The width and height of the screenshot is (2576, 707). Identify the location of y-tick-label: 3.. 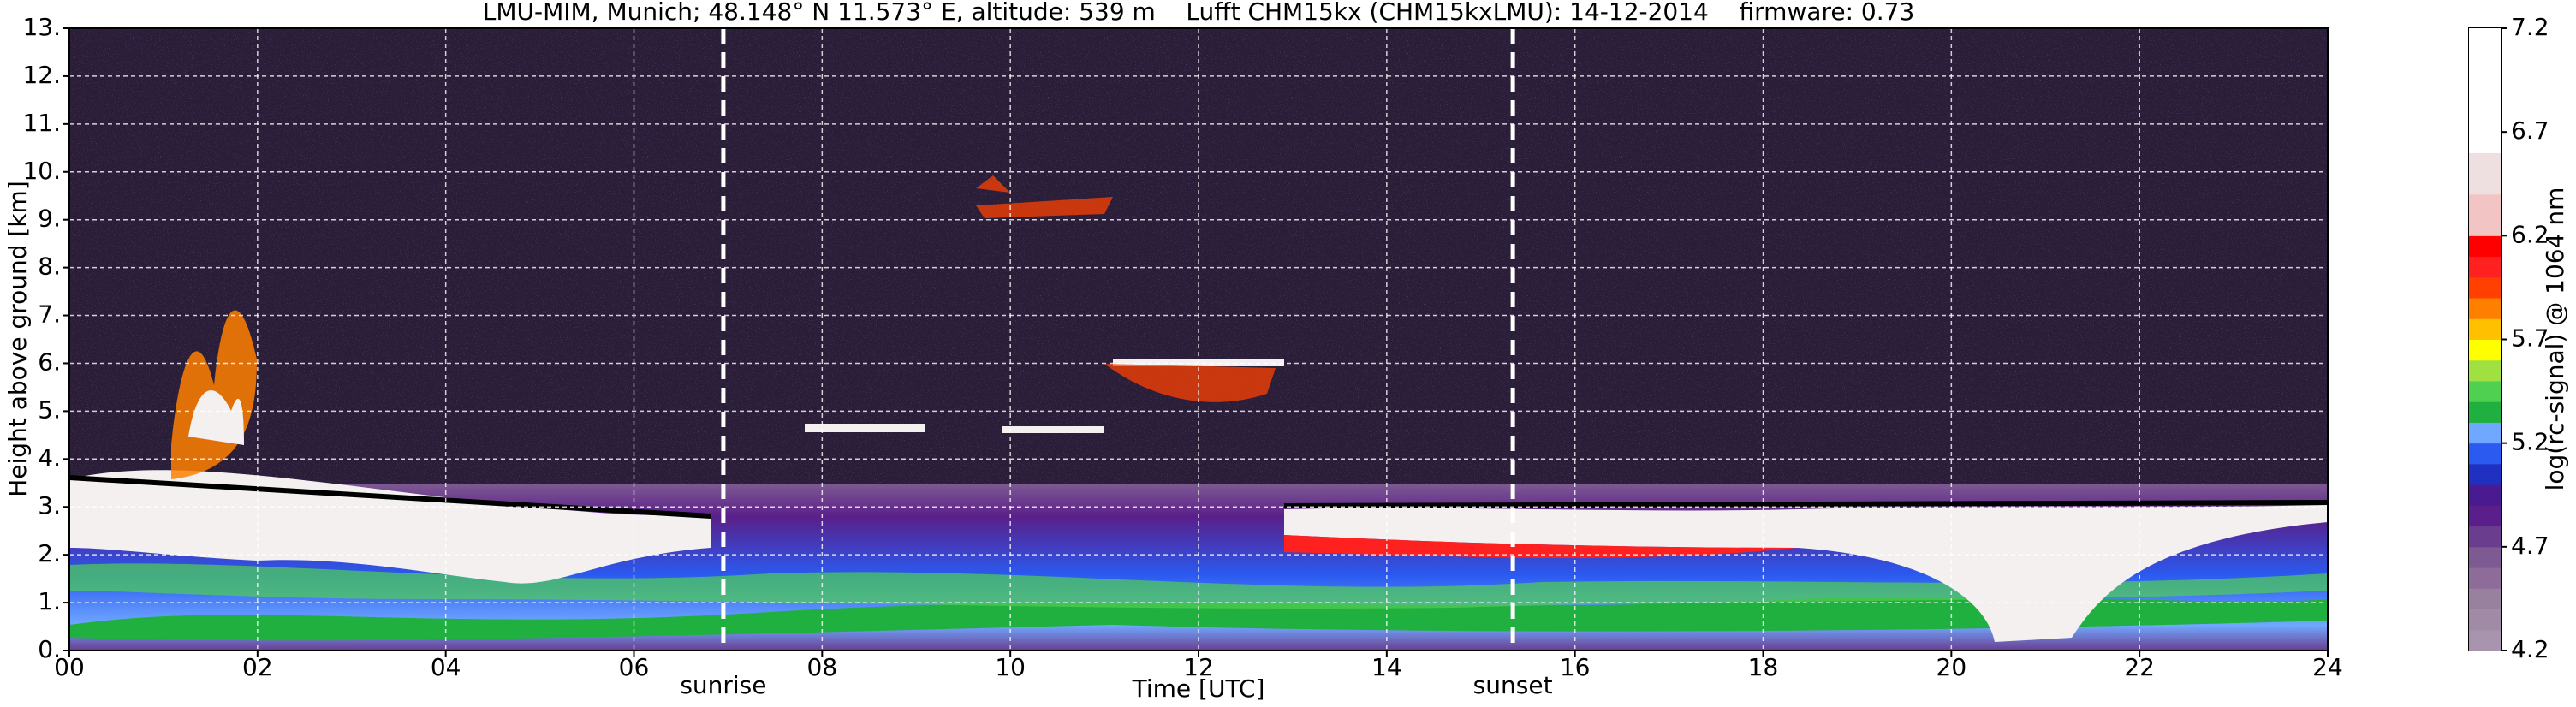
(49, 505).